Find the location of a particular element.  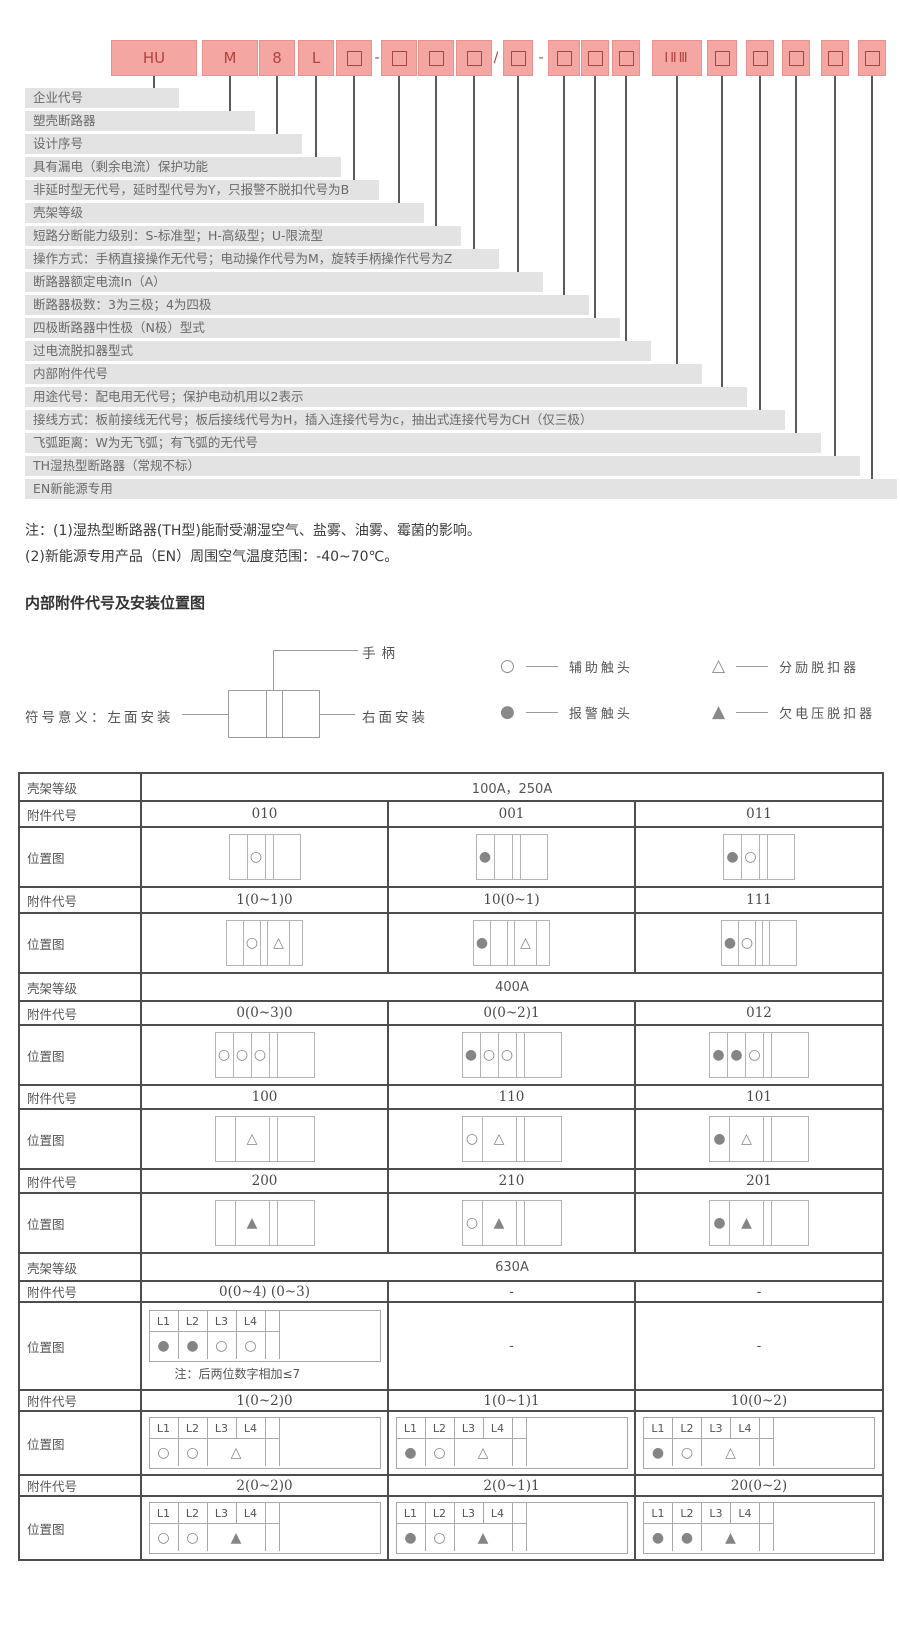

handle-column-line is located at coordinates (266, 714).